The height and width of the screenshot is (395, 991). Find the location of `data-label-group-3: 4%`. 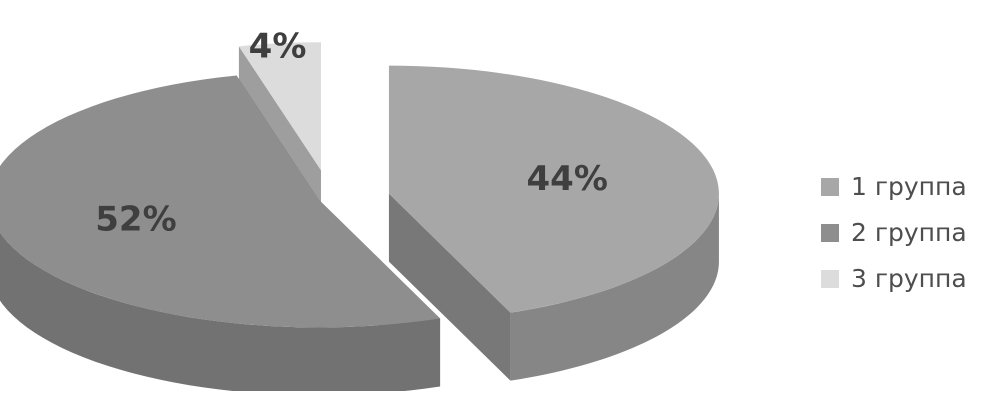

data-label-group-3: 4% is located at coordinates (278, 47).